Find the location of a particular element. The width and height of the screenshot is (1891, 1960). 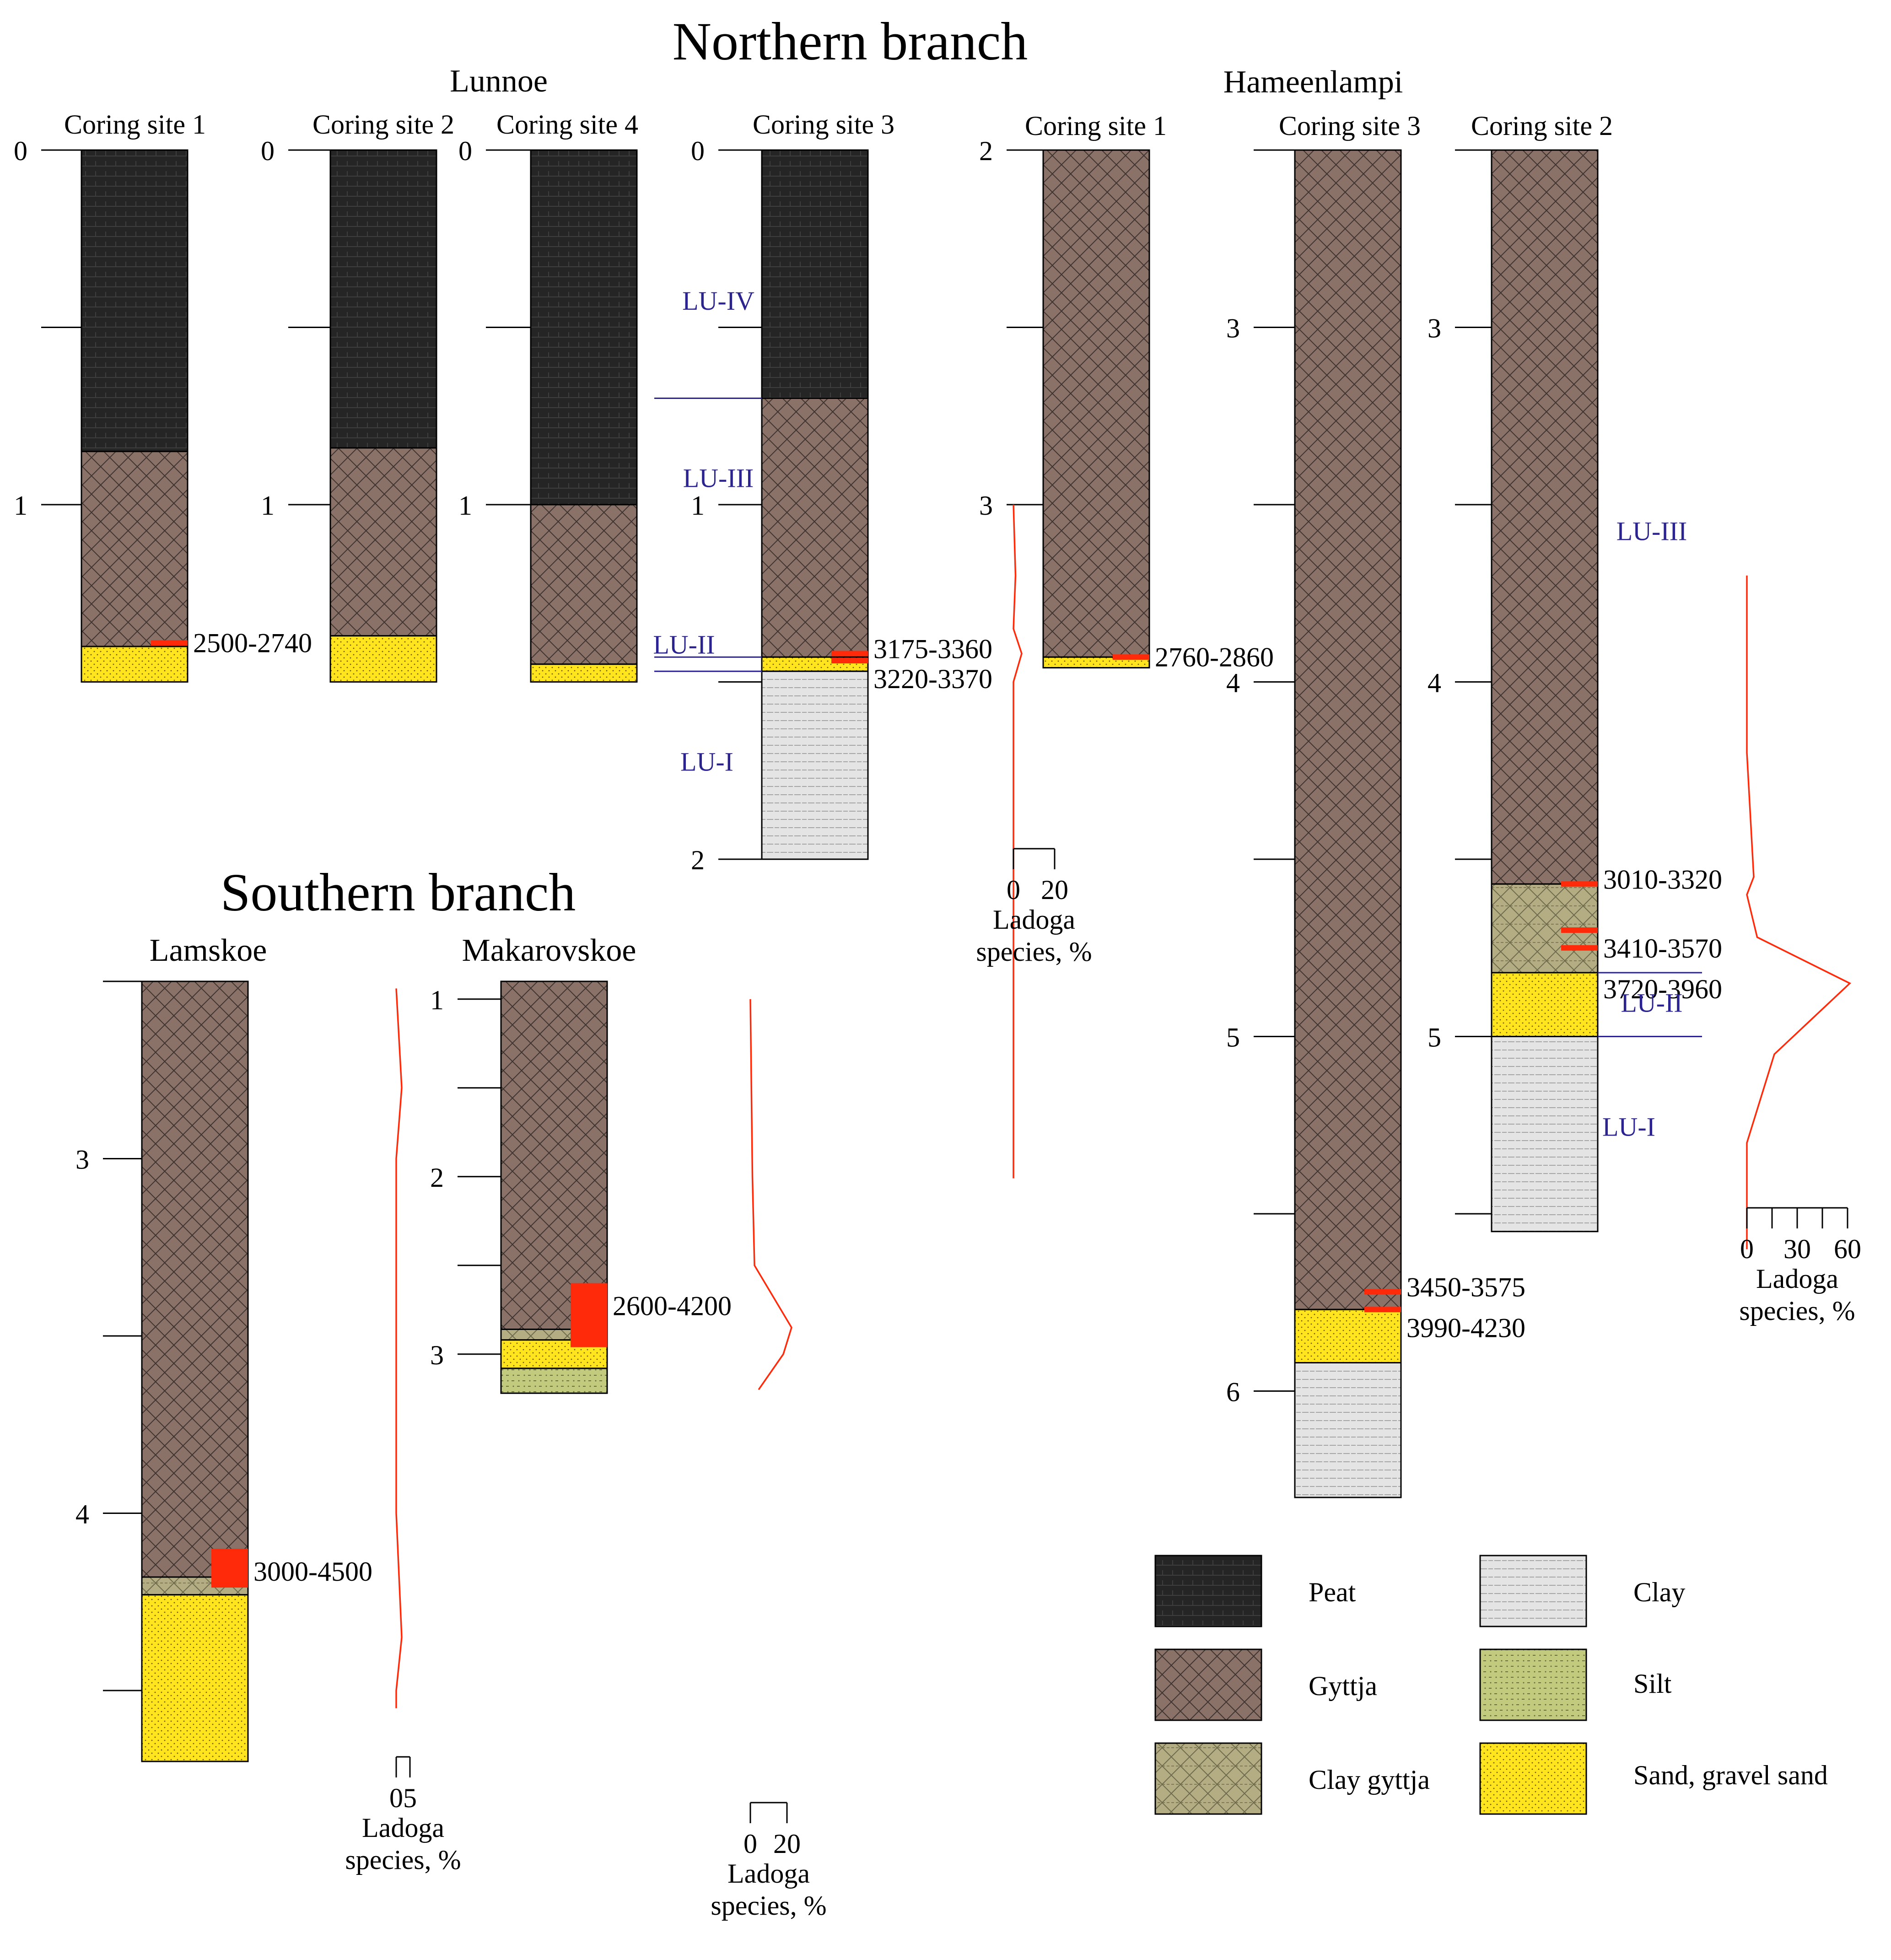

curve-axis-tick-label: 30 is located at coordinates (1797, 1249).